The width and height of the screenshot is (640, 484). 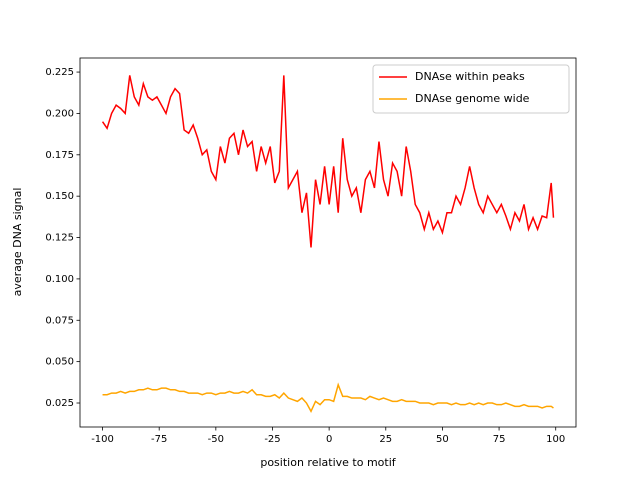 What do you see at coordinates (59, 238) in the screenshot?
I see `y-tick-label: 0.125` at bounding box center [59, 238].